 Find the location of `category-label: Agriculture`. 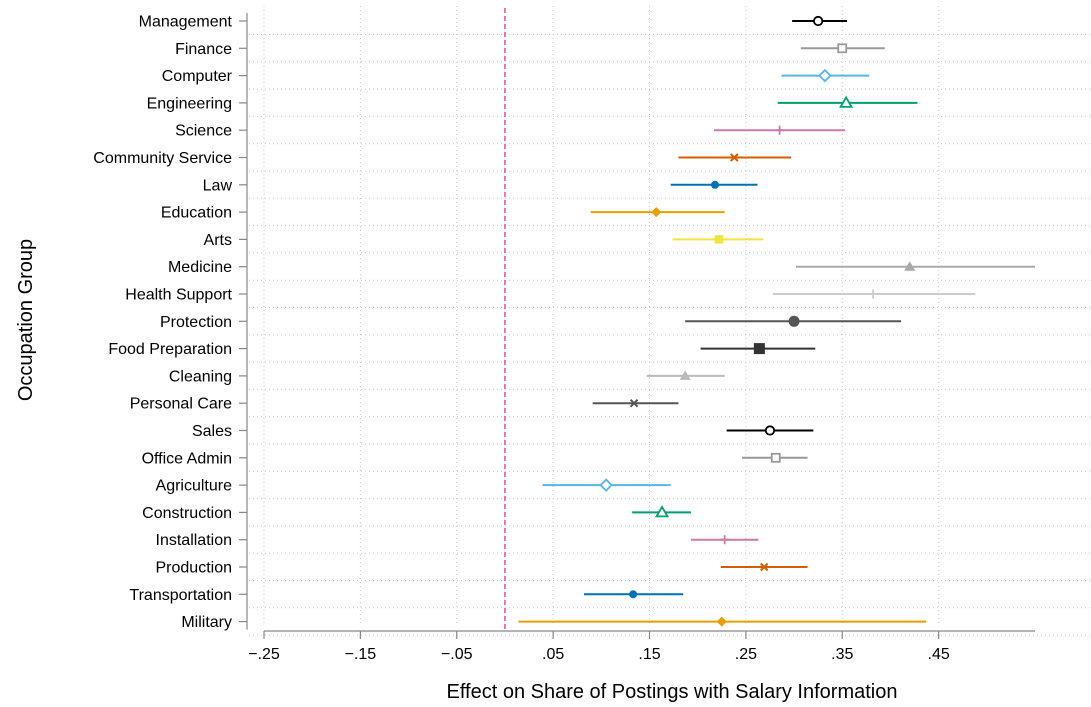

category-label: Agriculture is located at coordinates (194, 486).